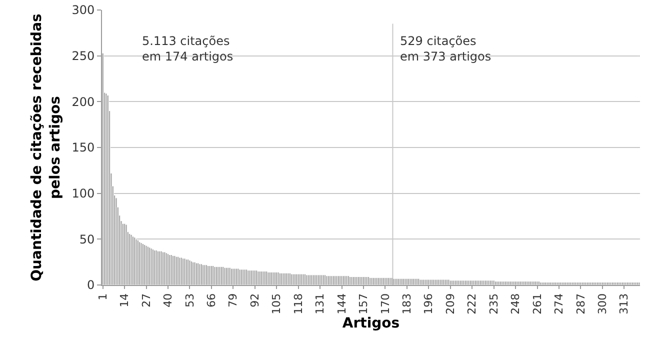 This screenshot has width=650, height=343. I want to click on x-tick-label: 248, so click(515, 303).